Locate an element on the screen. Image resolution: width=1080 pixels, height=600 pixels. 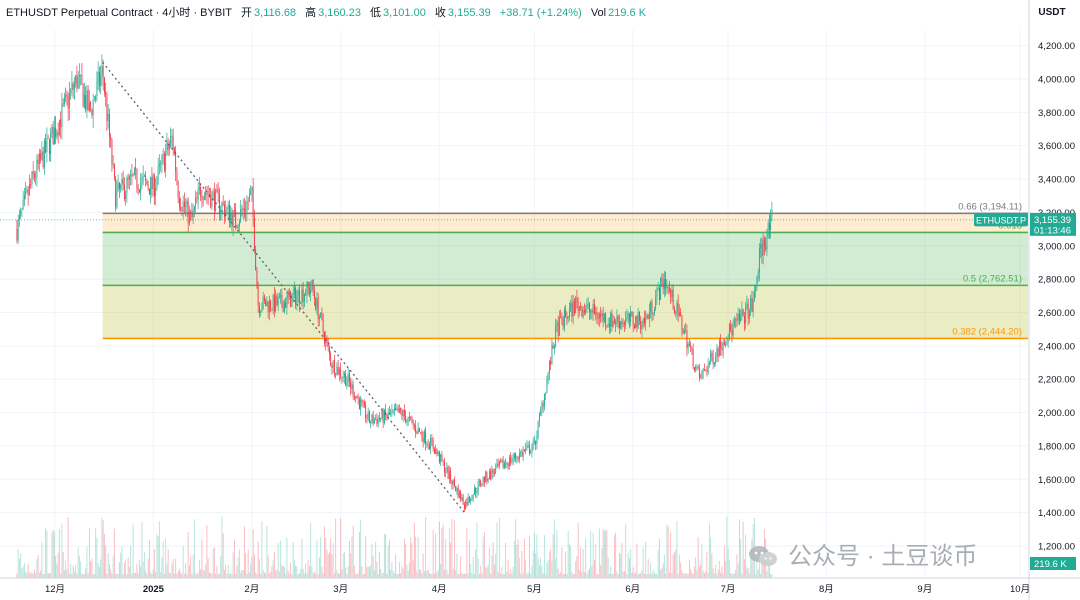
currency-label: USDT is located at coordinates (1052, 12).